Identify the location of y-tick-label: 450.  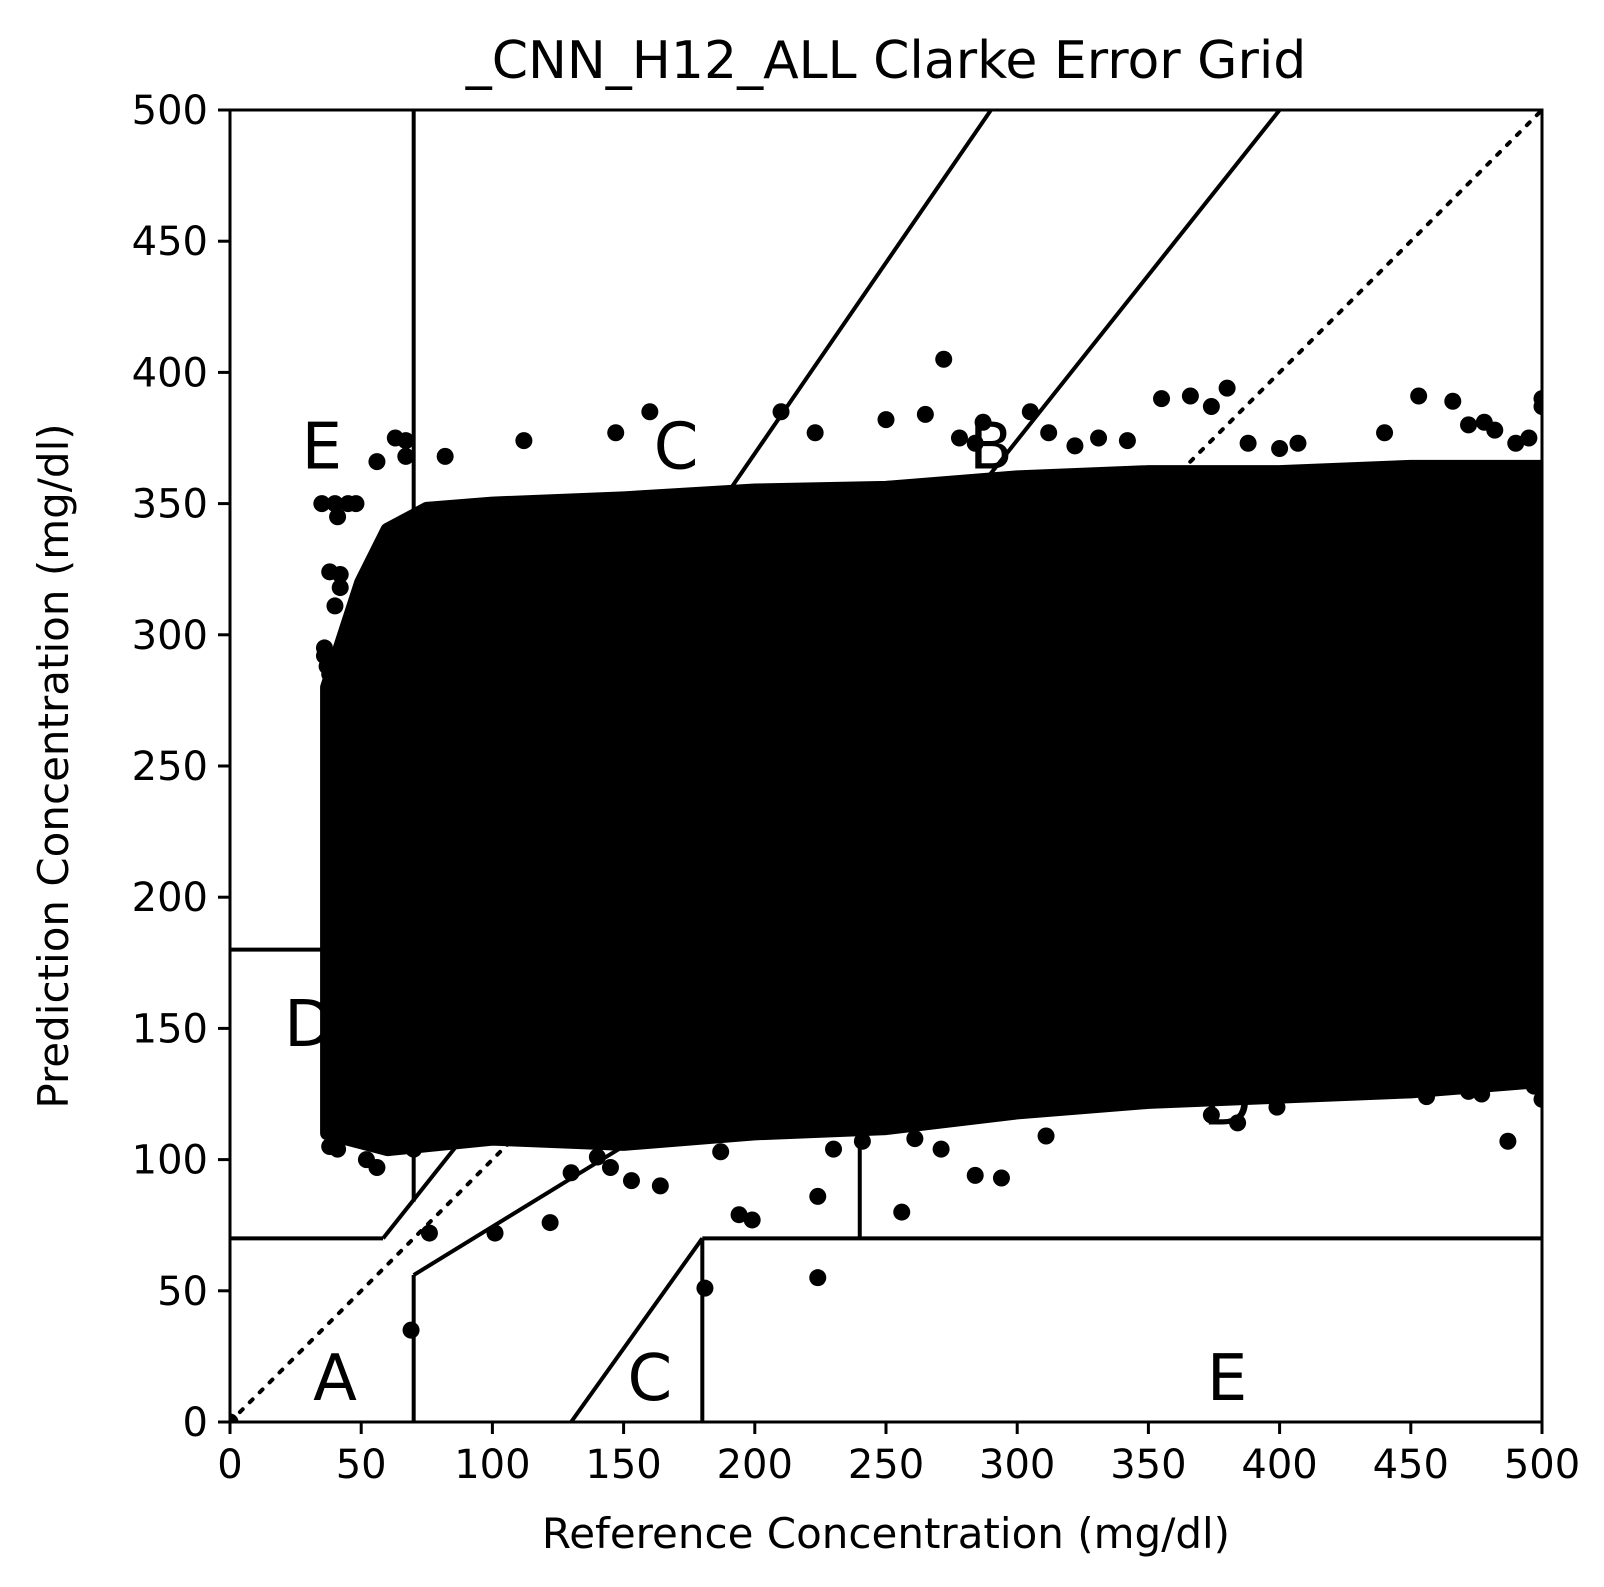
(170, 242).